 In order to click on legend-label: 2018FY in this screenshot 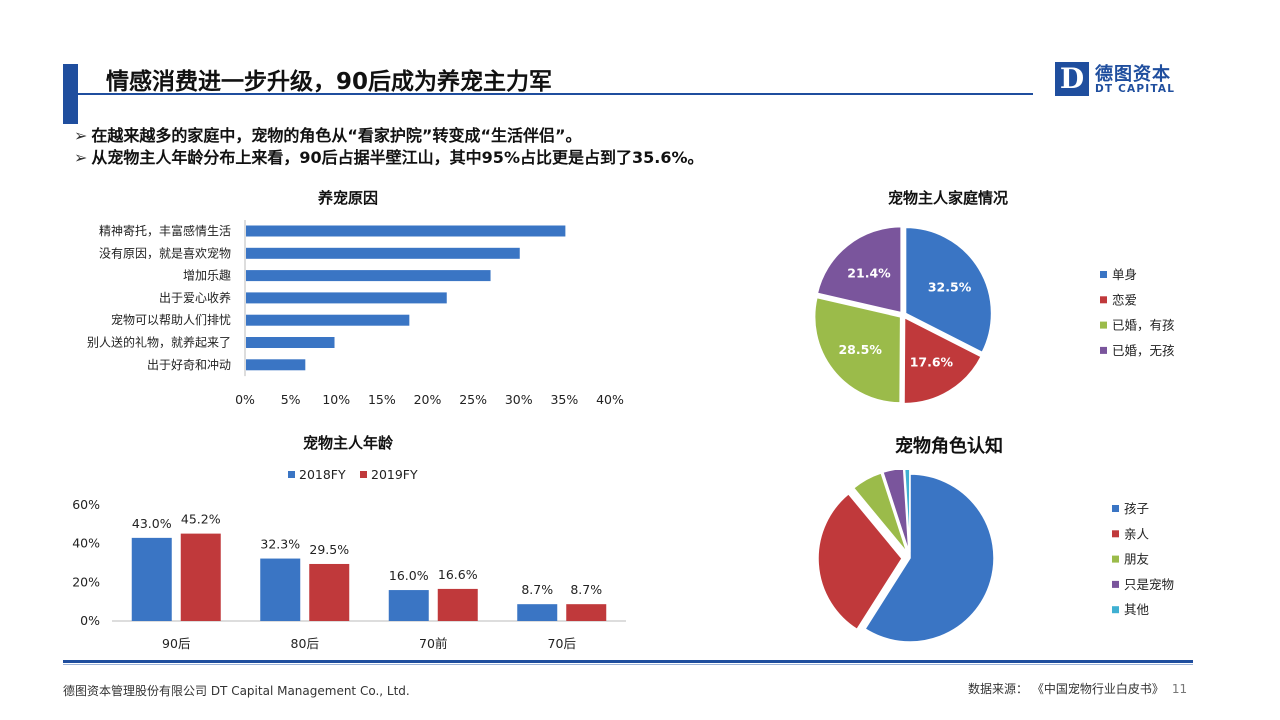, I will do `click(322, 474)`.